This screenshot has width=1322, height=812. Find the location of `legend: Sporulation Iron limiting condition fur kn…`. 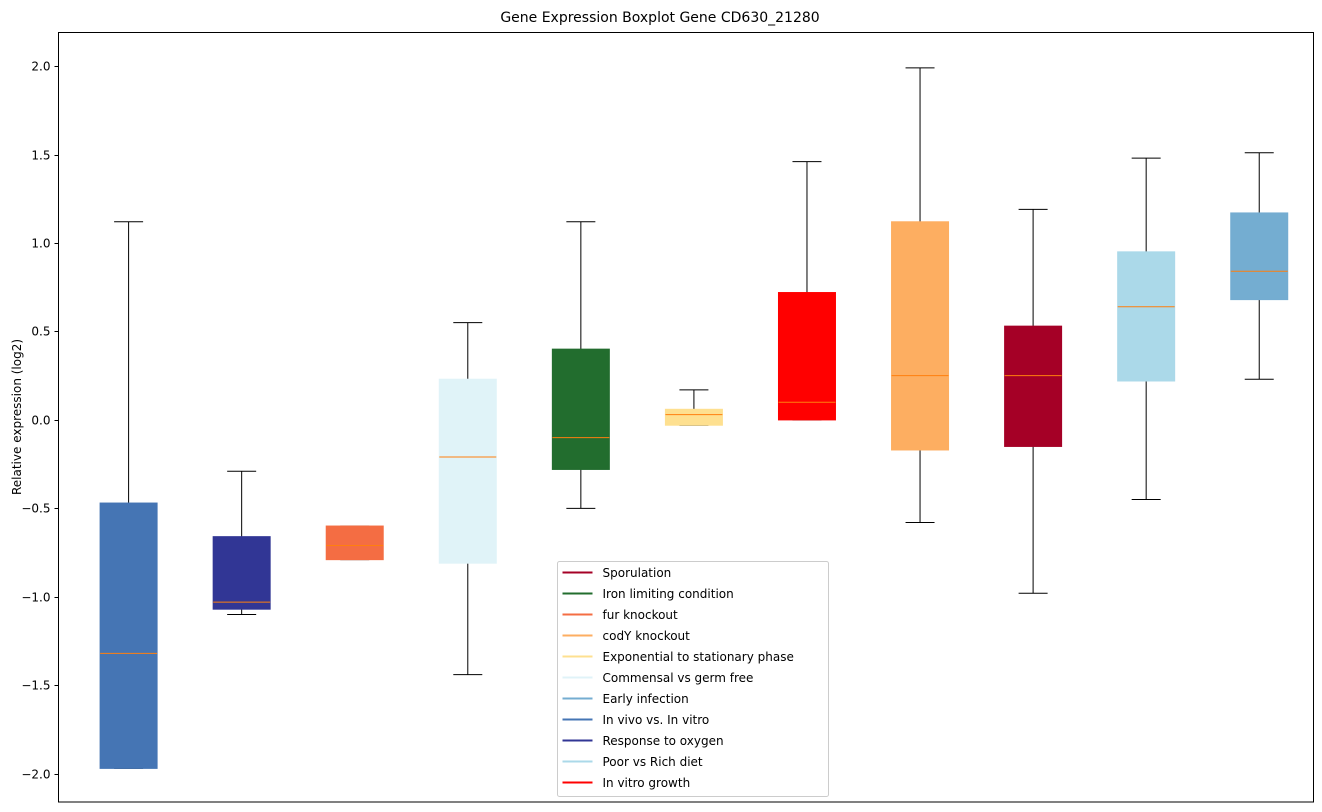

legend: Sporulation Iron limiting condition fur kn… is located at coordinates (693, 679).